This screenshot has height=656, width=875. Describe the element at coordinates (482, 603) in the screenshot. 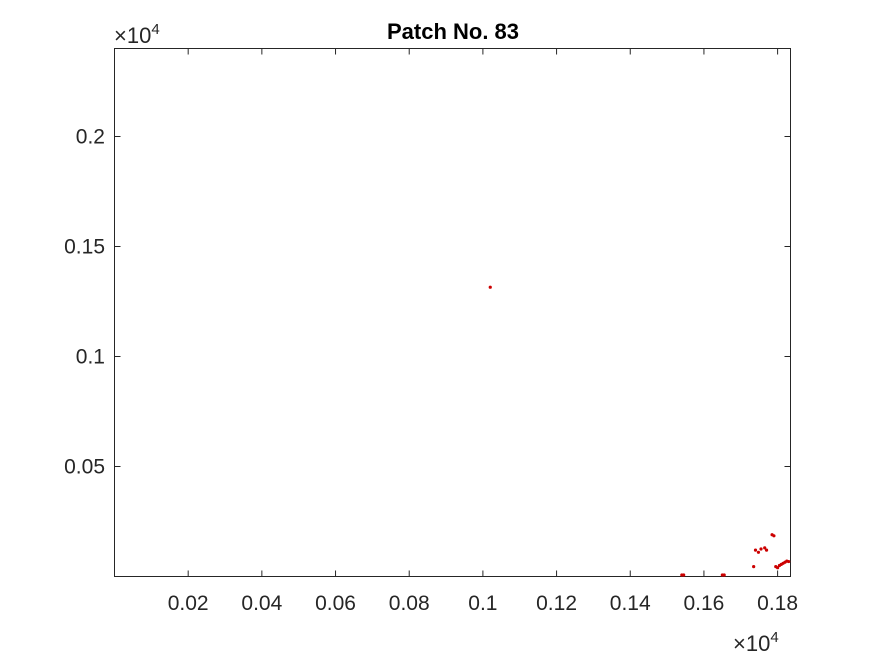

I see `x-tick-label: 0.1` at that location.